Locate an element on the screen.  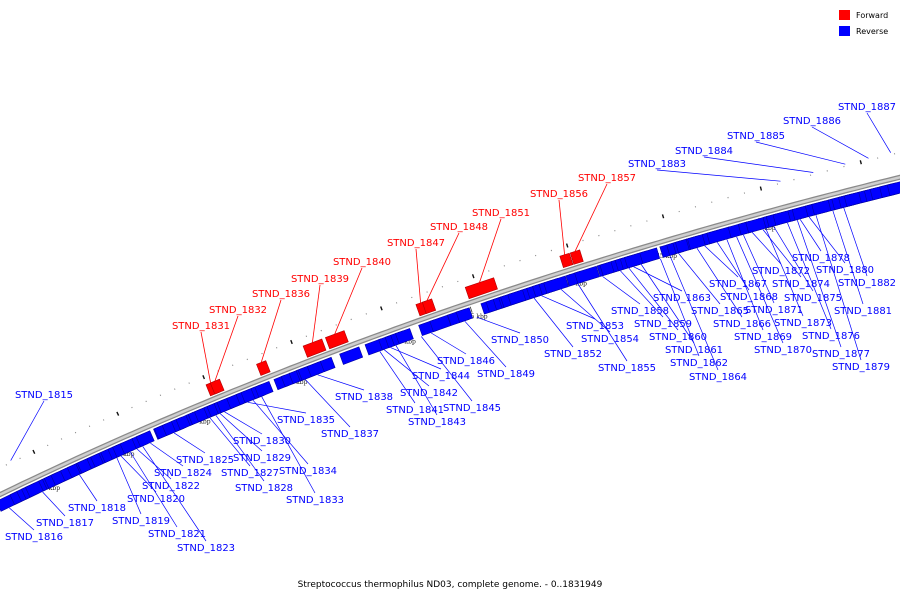
forward-gene-label: STND_1832 is located at coordinates (238, 310).